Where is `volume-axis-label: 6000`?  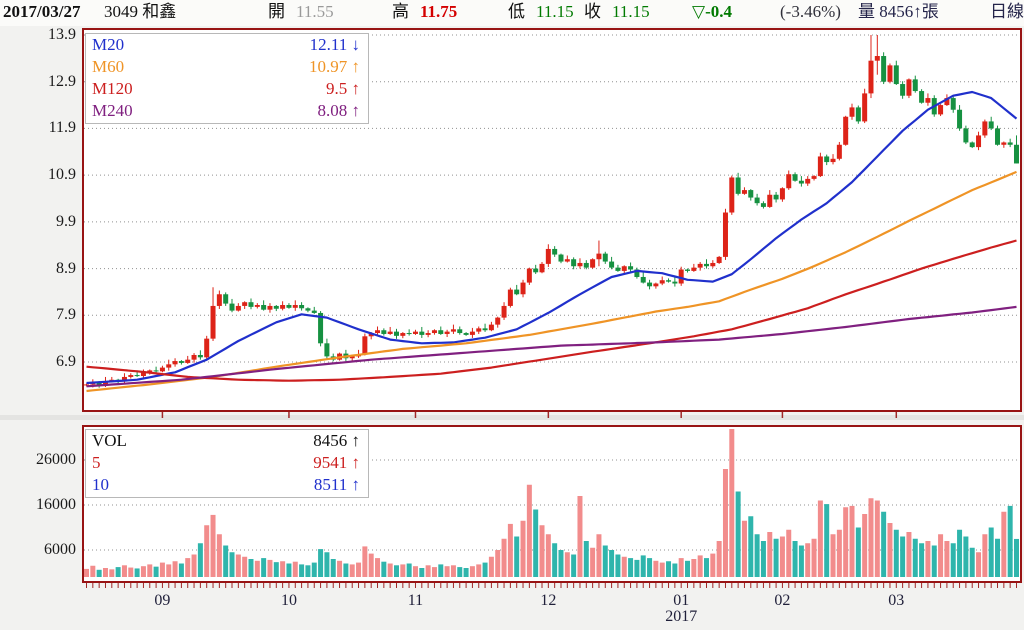
volume-axis-label: 6000 is located at coordinates (60, 549).